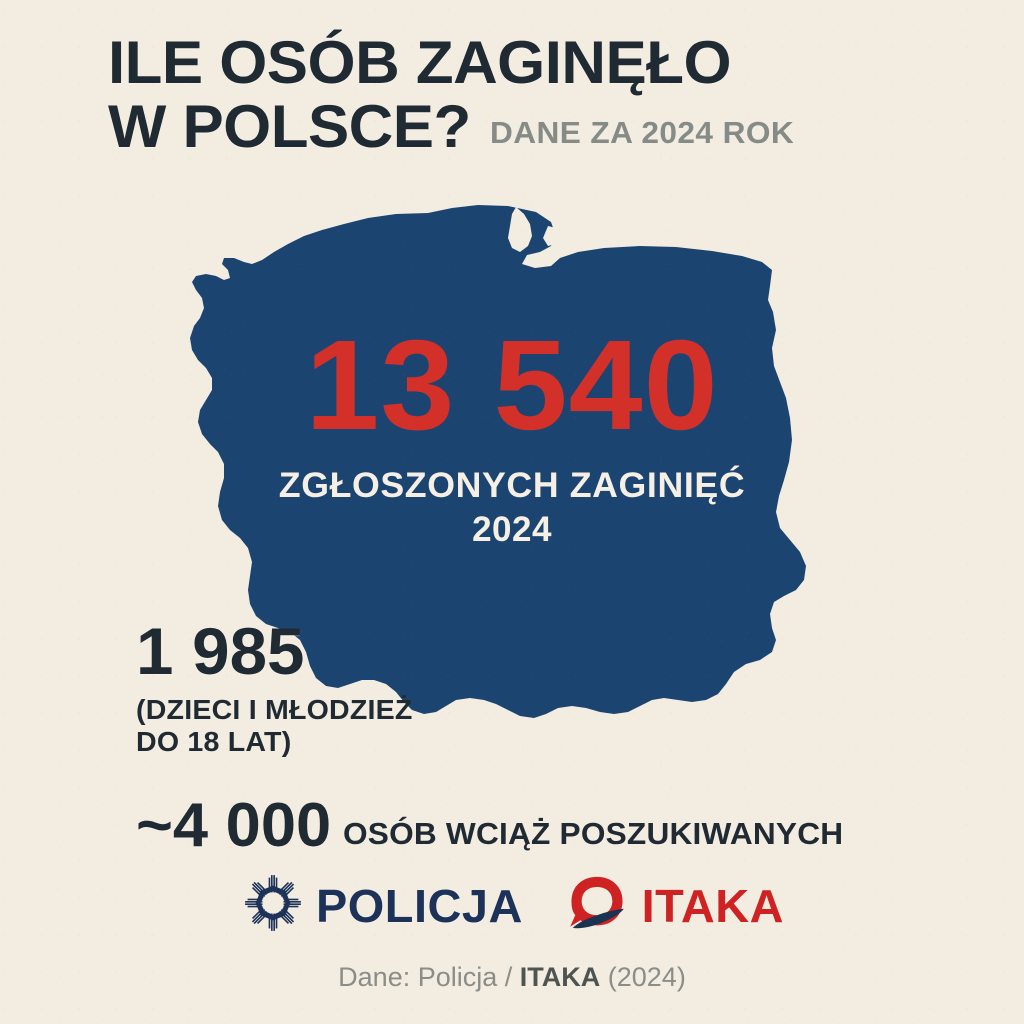 The width and height of the screenshot is (1024, 1024). I want to click on policja-star-badge-icon, so click(273, 905).